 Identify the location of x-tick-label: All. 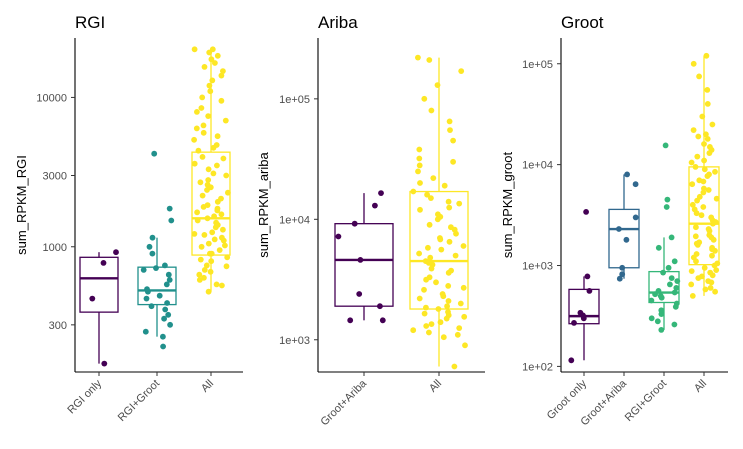
(207, 386).